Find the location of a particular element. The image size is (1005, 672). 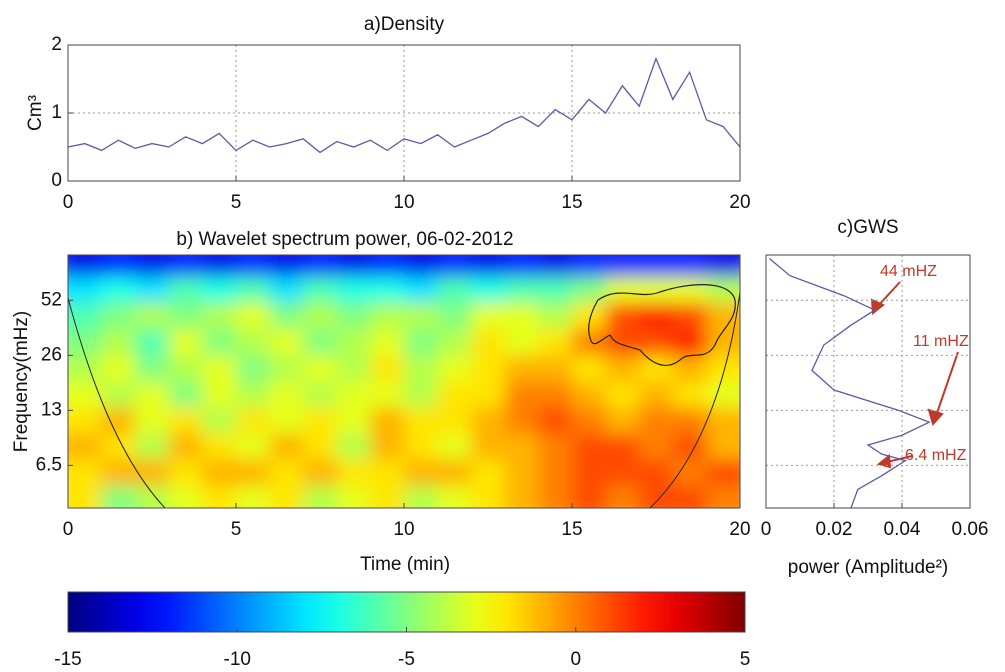

colorbar-tick-label: 0 is located at coordinates (575, 659).